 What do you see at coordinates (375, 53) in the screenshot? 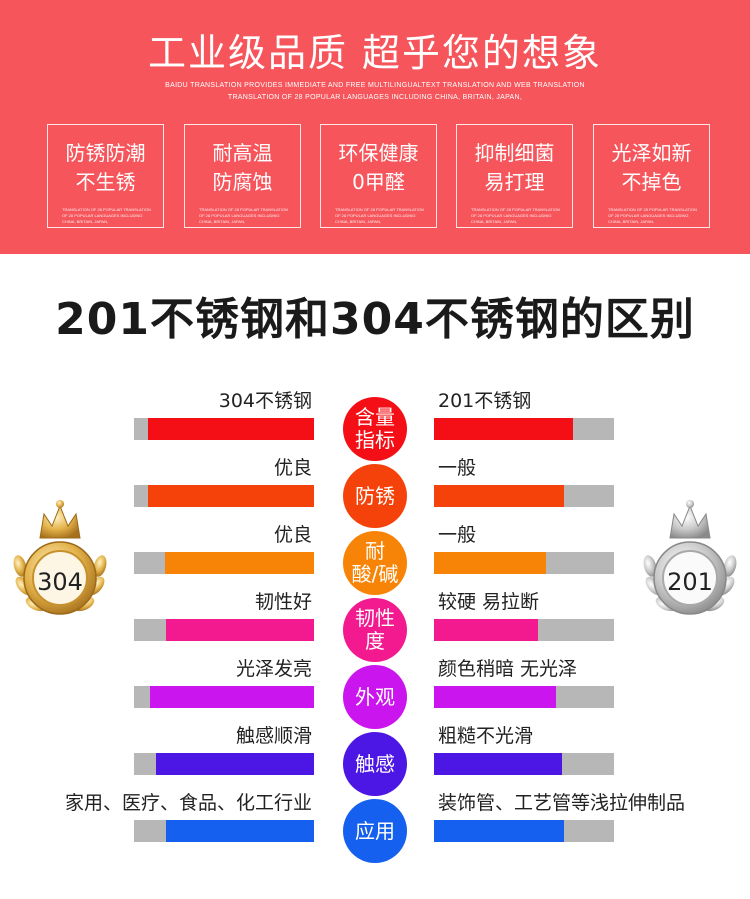
I see `banner-title: 工业级品质 超乎您的想象` at bounding box center [375, 53].